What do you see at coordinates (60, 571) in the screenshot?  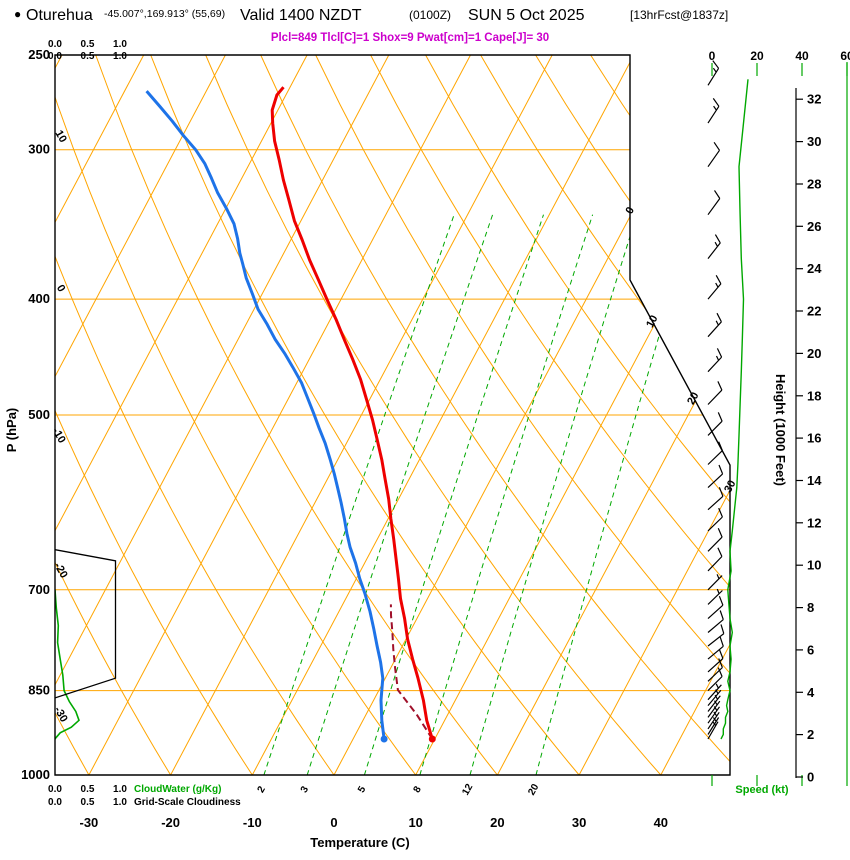 I see `adiabat-label: -20` at bounding box center [60, 571].